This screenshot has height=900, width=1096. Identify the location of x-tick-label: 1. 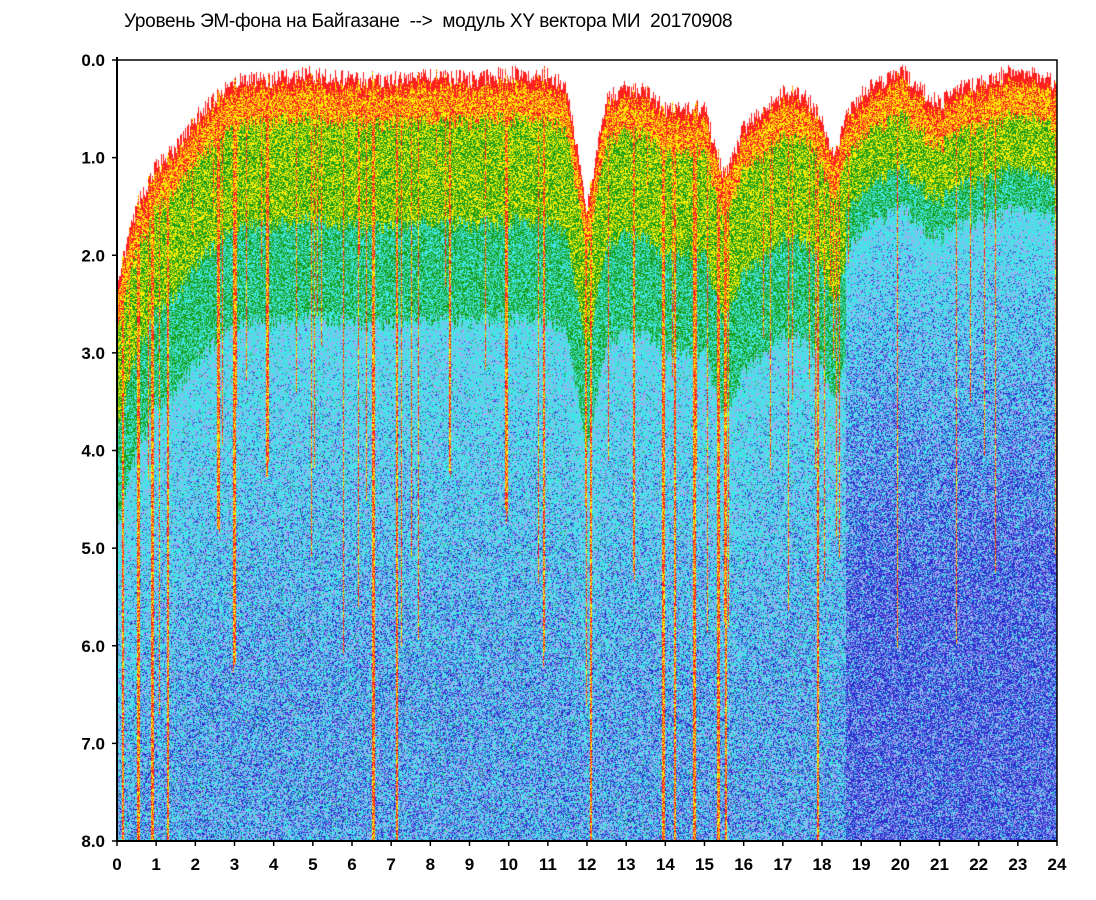
(155, 864).